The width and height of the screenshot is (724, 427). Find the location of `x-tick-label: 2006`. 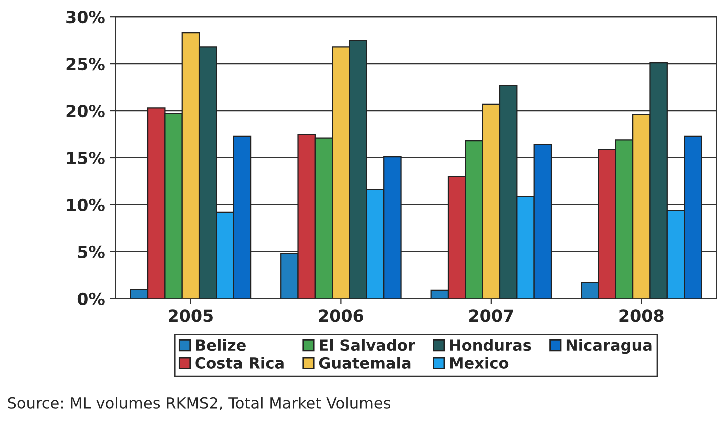

x-tick-label: 2006 is located at coordinates (341, 316).